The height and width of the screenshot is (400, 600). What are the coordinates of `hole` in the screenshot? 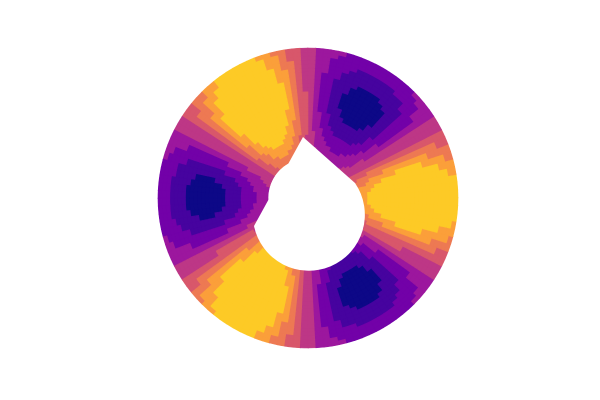 It's located at (309, 204).